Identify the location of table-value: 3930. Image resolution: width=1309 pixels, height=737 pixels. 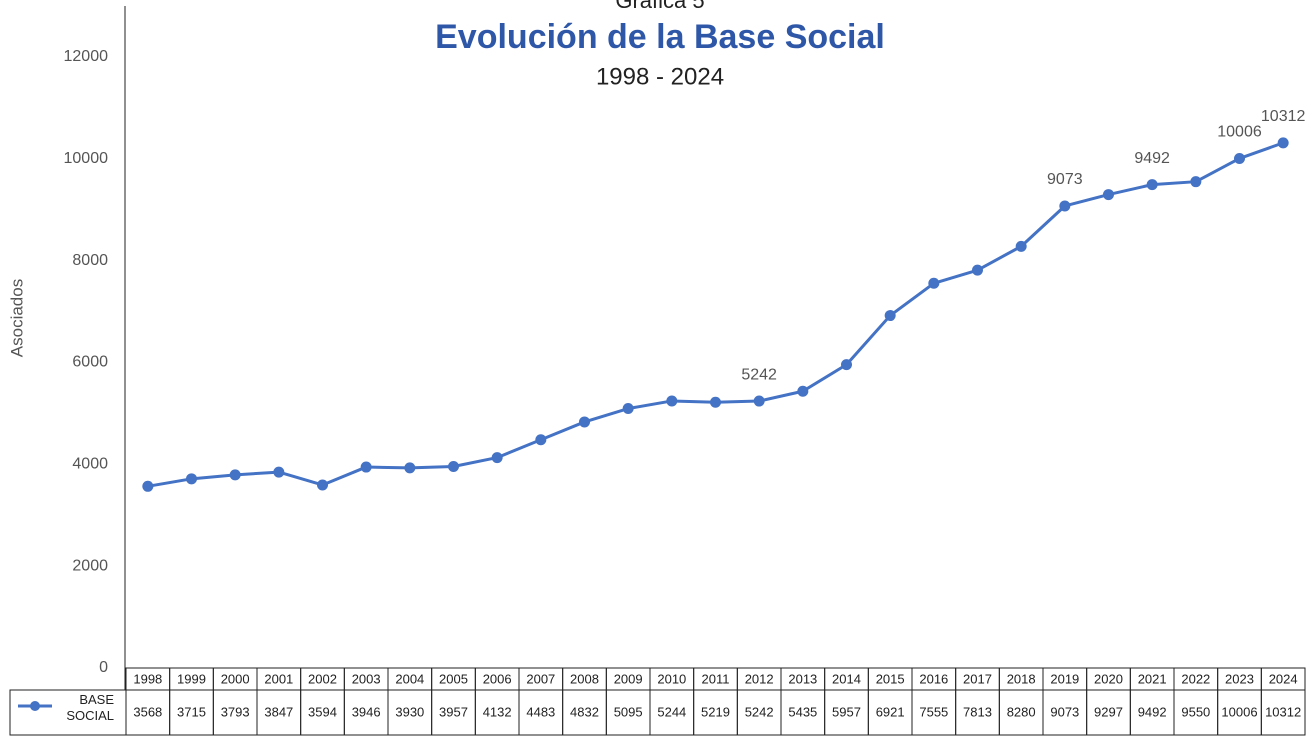
(409, 711).